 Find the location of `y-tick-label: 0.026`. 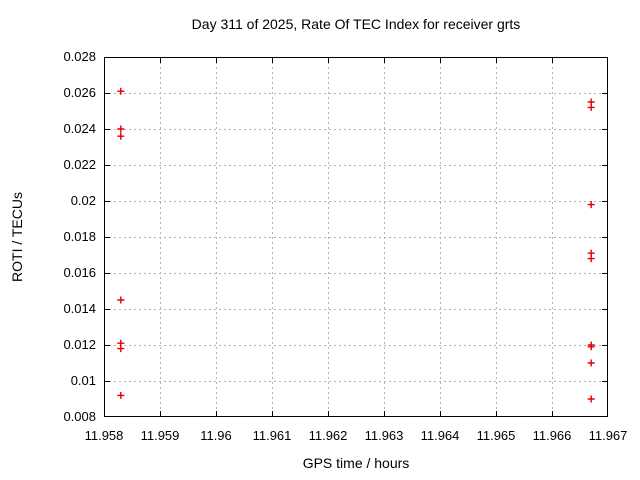

y-tick-label: 0.026 is located at coordinates (79, 92).